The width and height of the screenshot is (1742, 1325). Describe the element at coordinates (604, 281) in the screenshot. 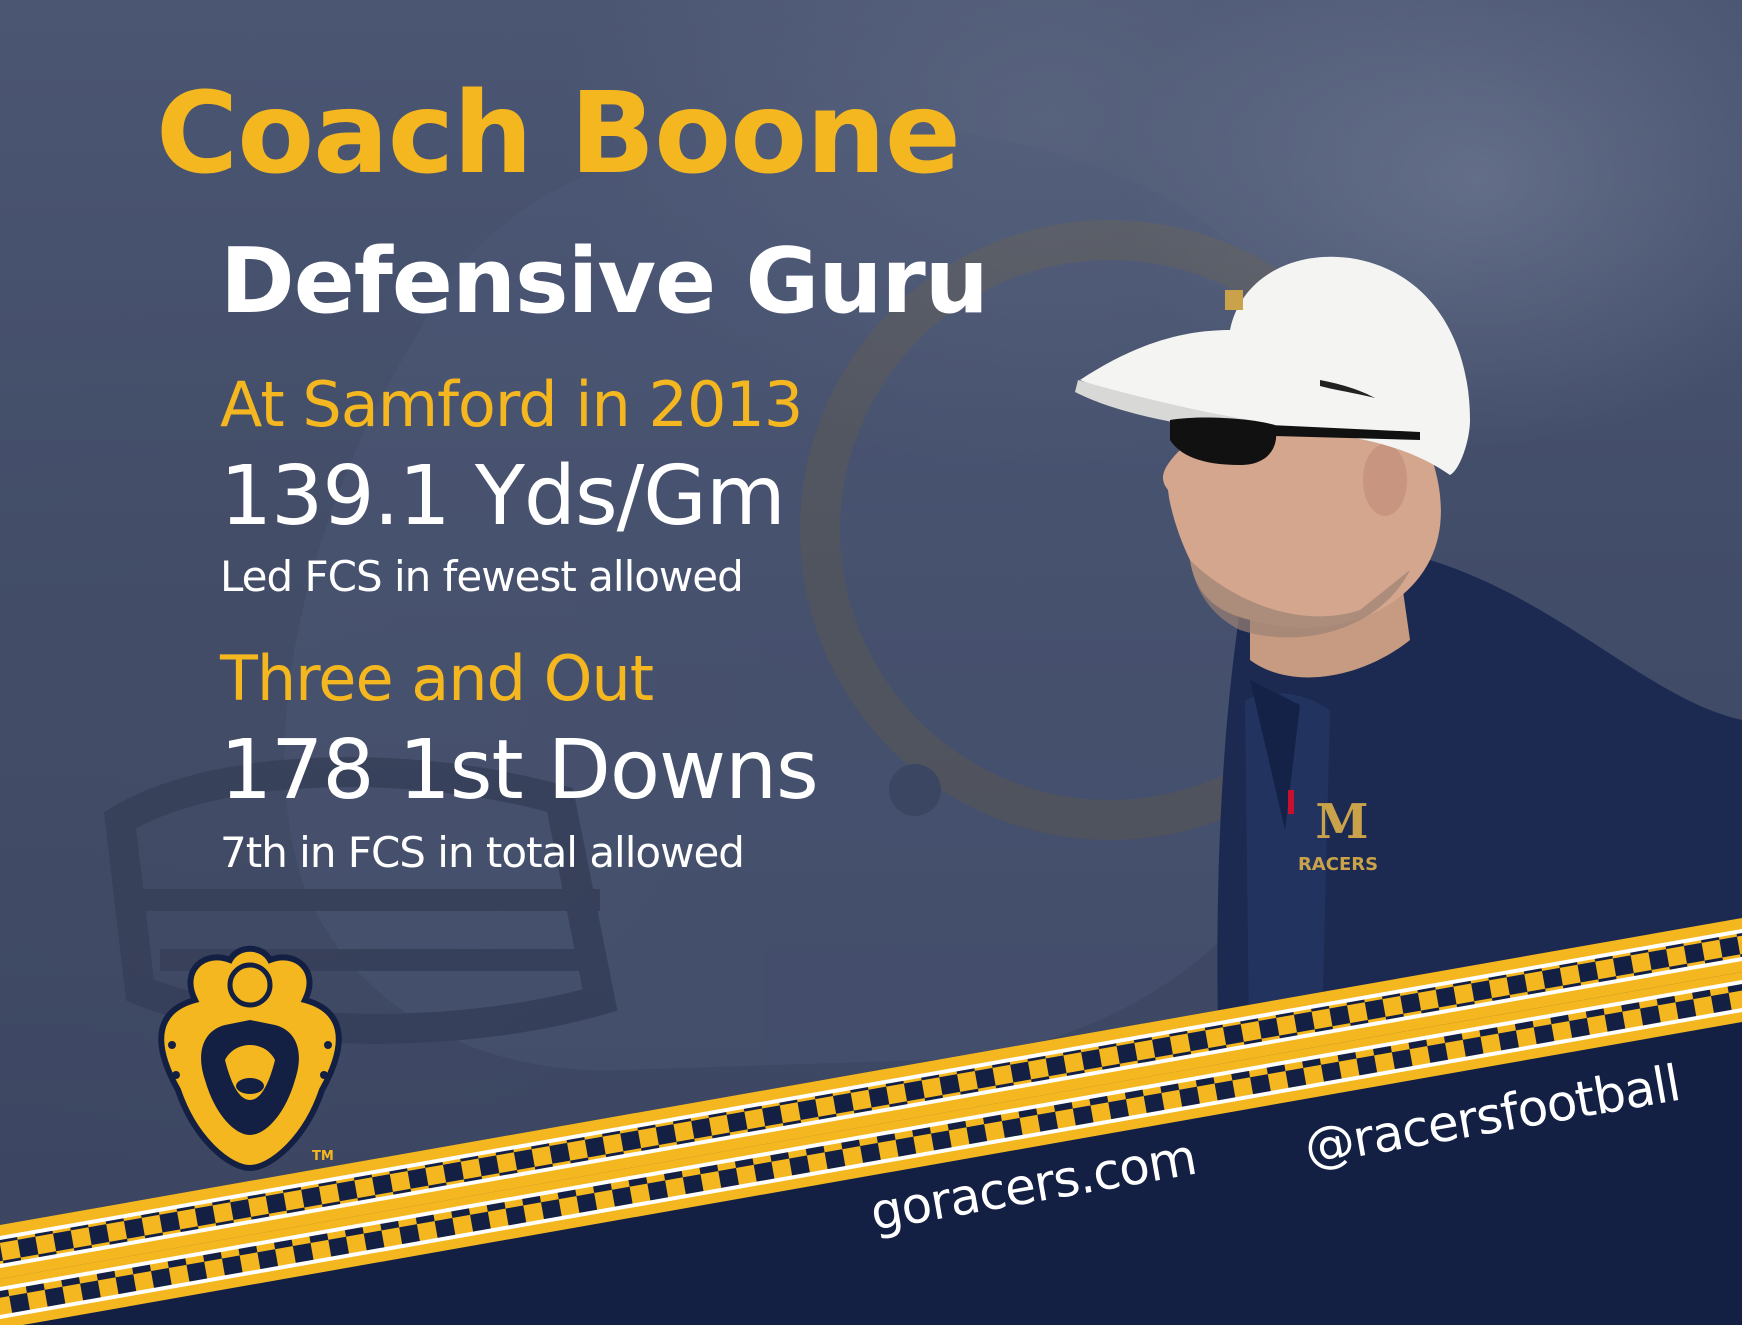

I see `page-subtitle: Defensive Guru` at that location.